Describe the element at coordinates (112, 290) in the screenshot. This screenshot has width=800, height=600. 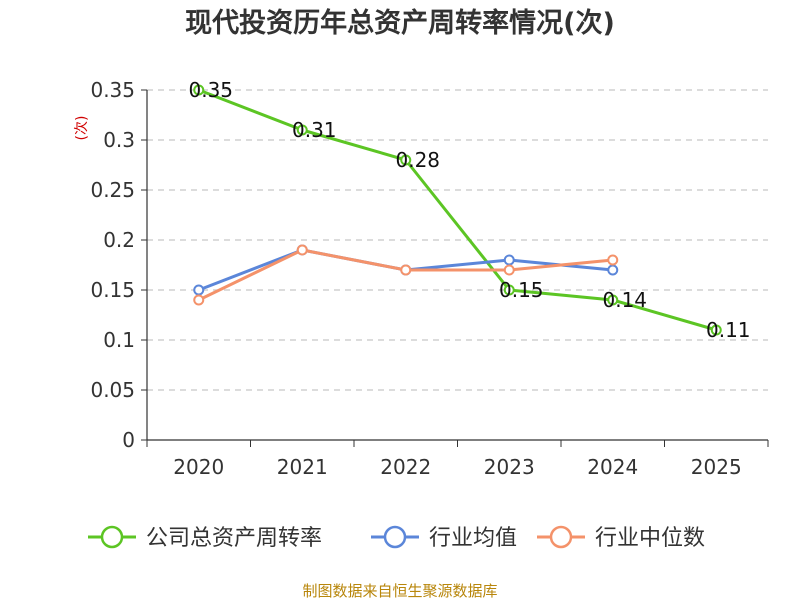
I see `y-tick-label: 0.15` at that location.